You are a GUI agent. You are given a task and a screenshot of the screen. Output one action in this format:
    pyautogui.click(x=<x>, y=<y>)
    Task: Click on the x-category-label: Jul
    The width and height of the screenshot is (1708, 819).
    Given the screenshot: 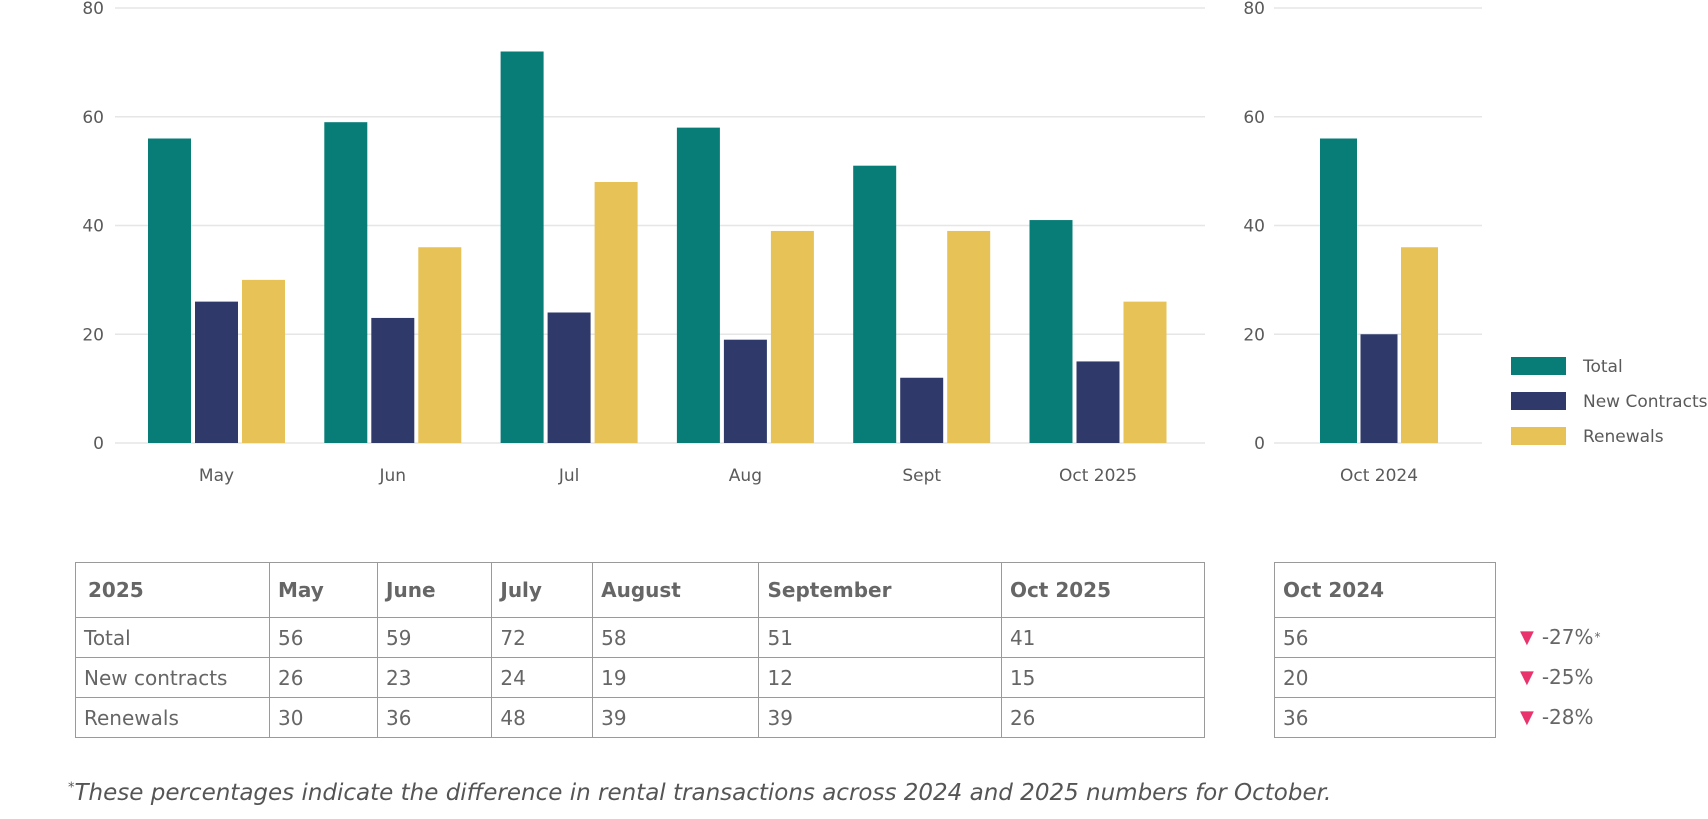 What is the action you would take?
    pyautogui.click(x=569, y=476)
    